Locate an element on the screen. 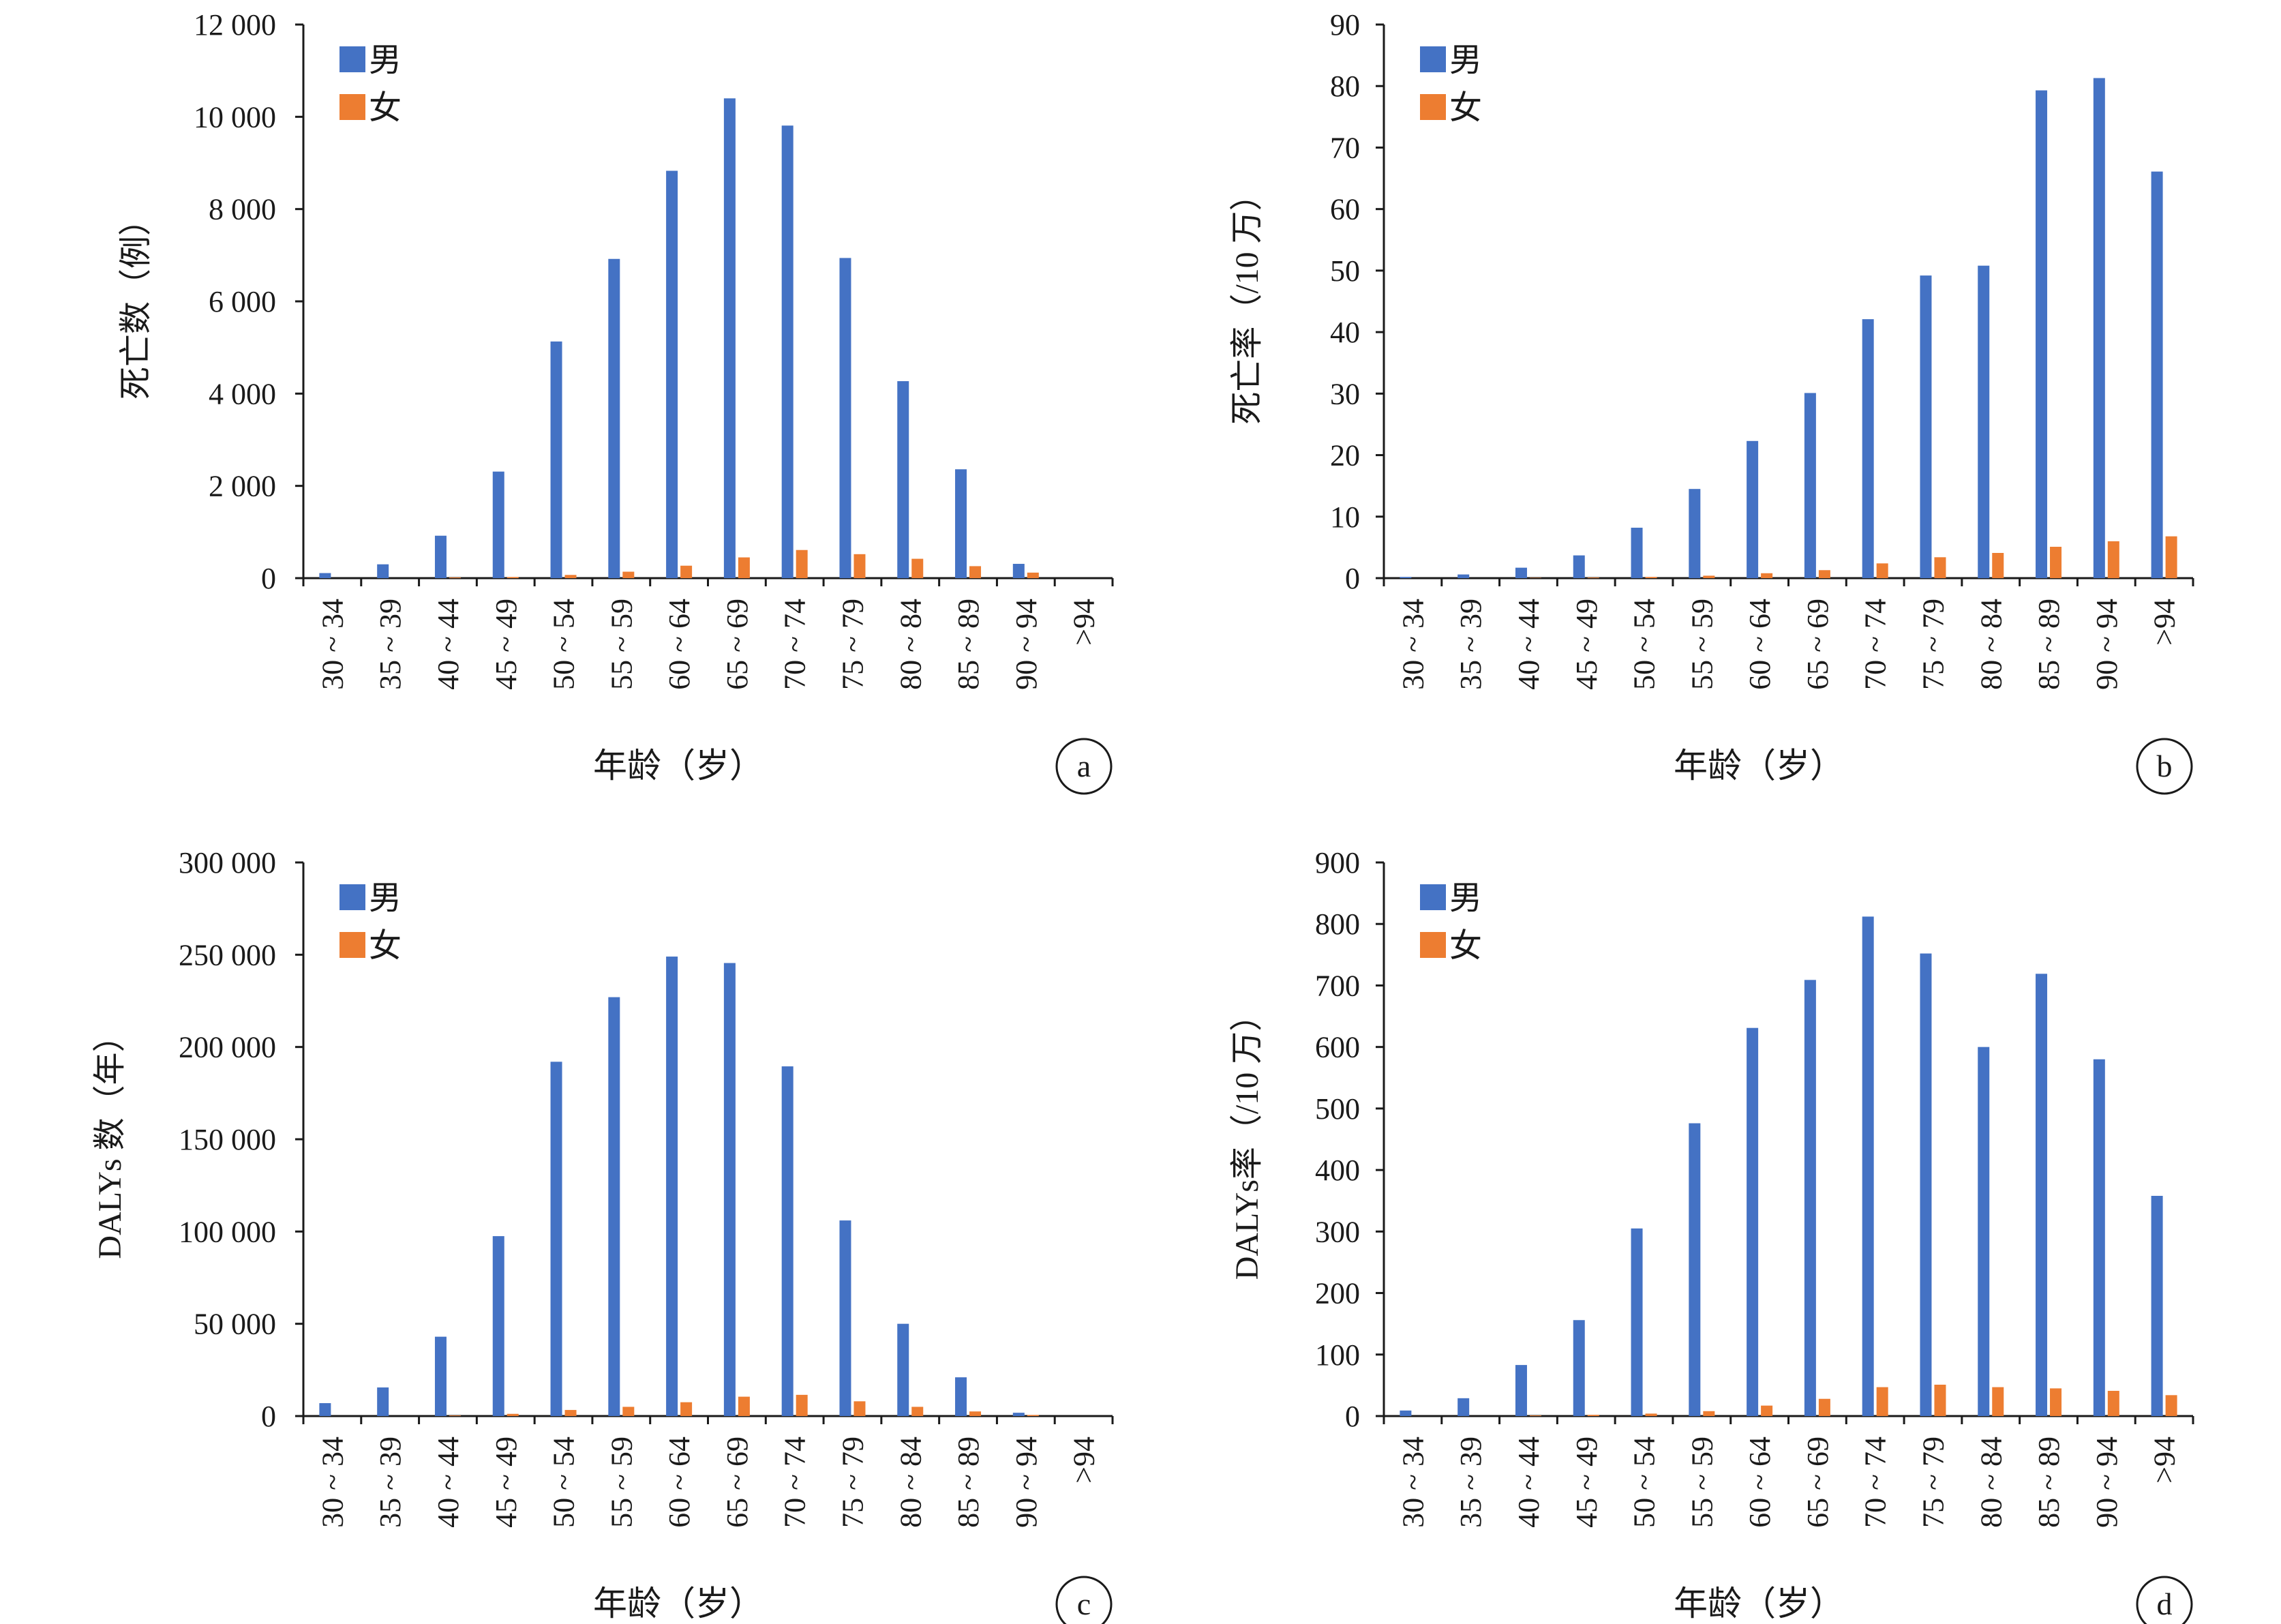  x-tick-label: 30 ~ 34 is located at coordinates (1413, 1482).